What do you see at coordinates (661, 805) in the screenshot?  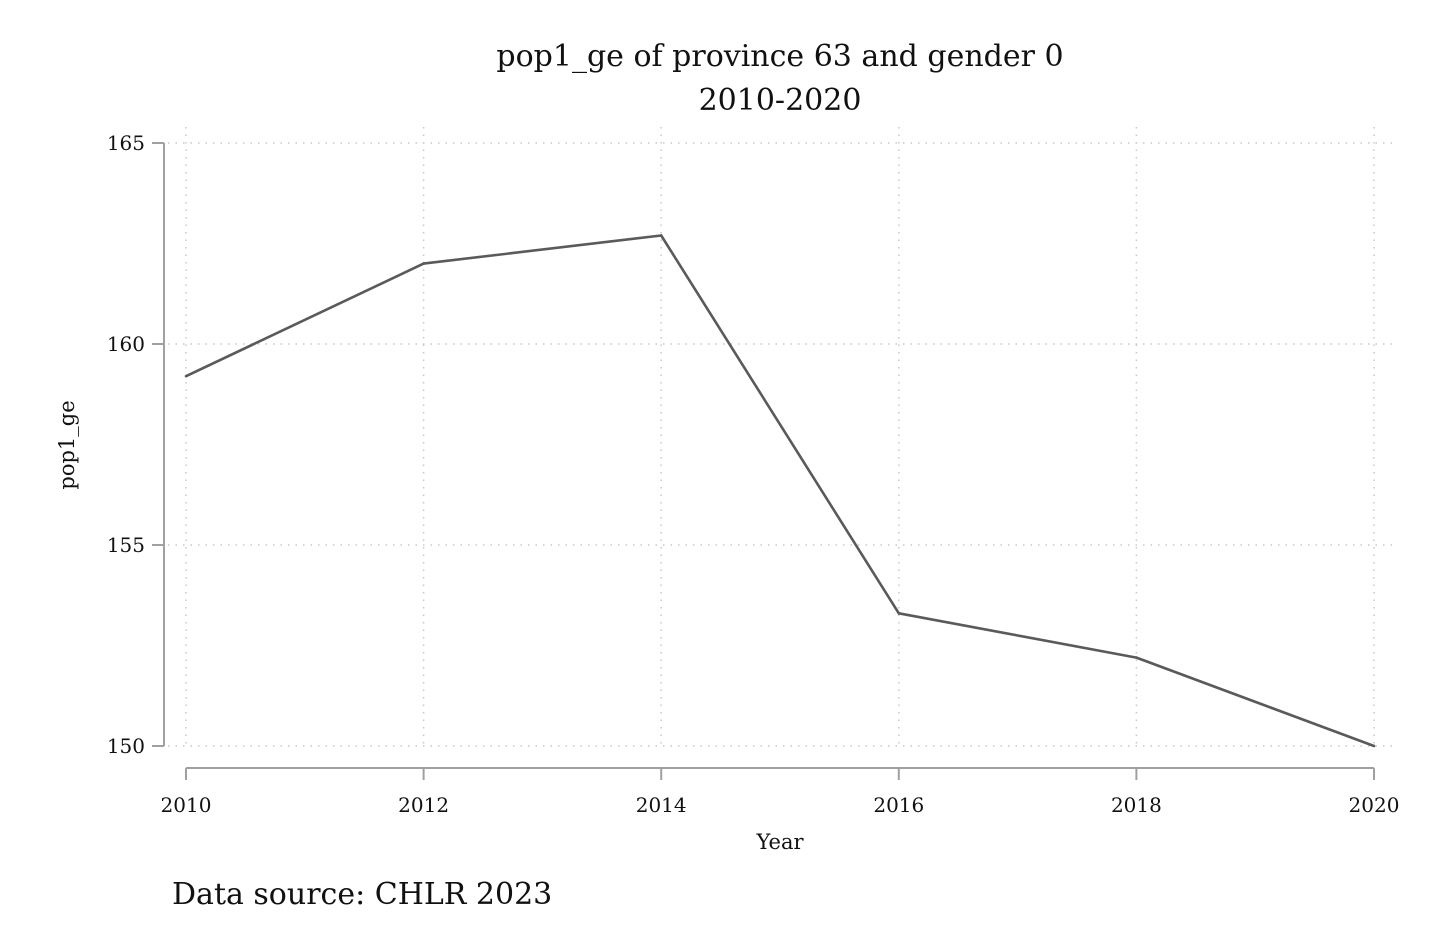 I see `x-tick-label-2014: 2014` at bounding box center [661, 805].